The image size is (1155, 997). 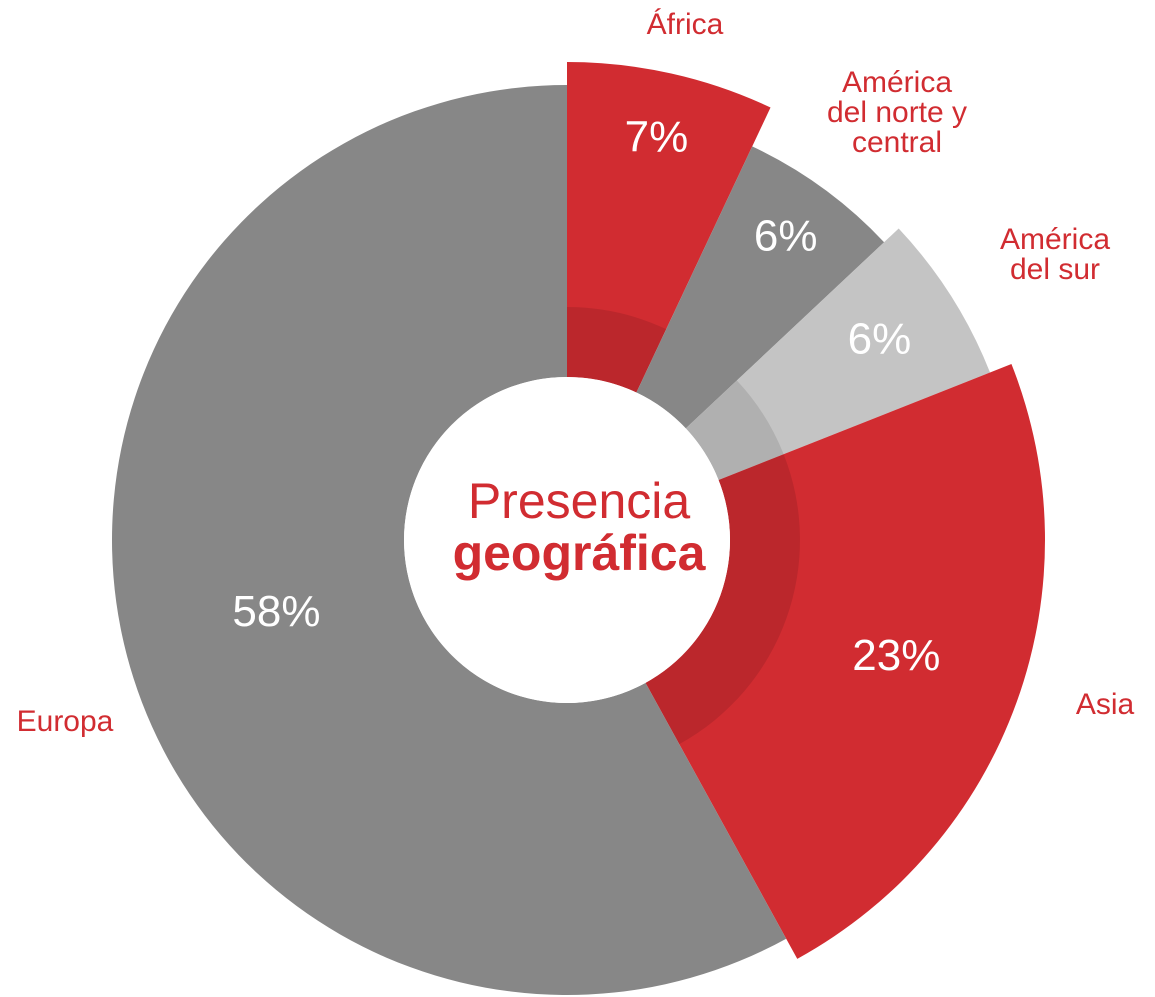 What do you see at coordinates (1055, 254) in the screenshot?
I see `category-label: América del sur` at bounding box center [1055, 254].